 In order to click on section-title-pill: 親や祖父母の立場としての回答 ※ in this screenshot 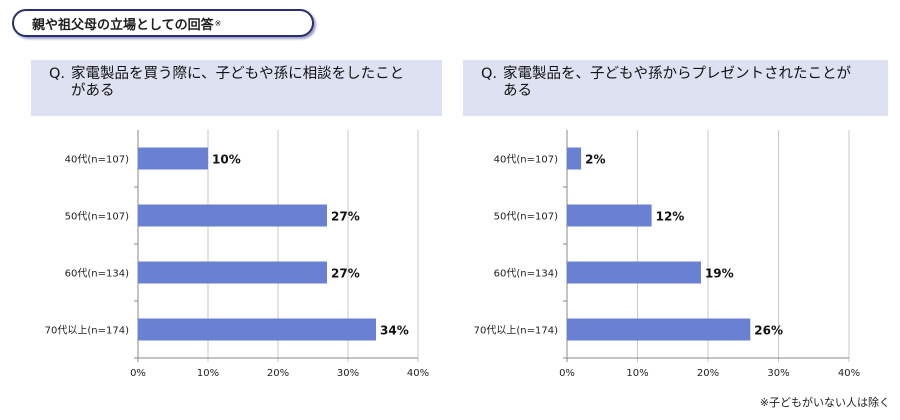, I will do `click(163, 23)`.